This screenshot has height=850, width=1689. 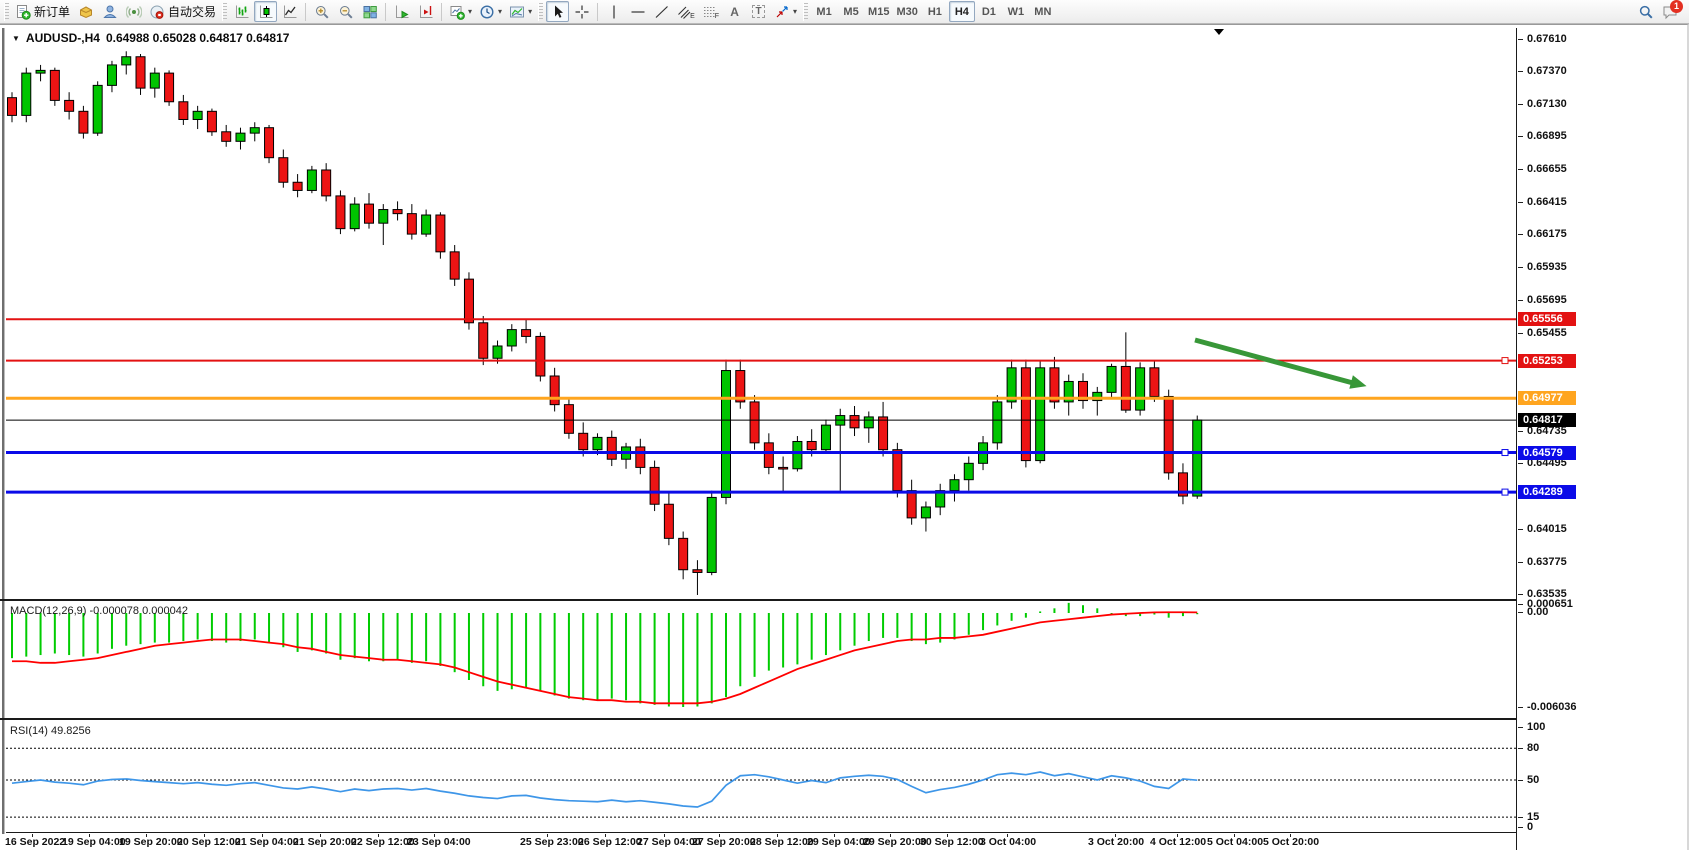 I want to click on vertical-line-icon, so click(x=613, y=11).